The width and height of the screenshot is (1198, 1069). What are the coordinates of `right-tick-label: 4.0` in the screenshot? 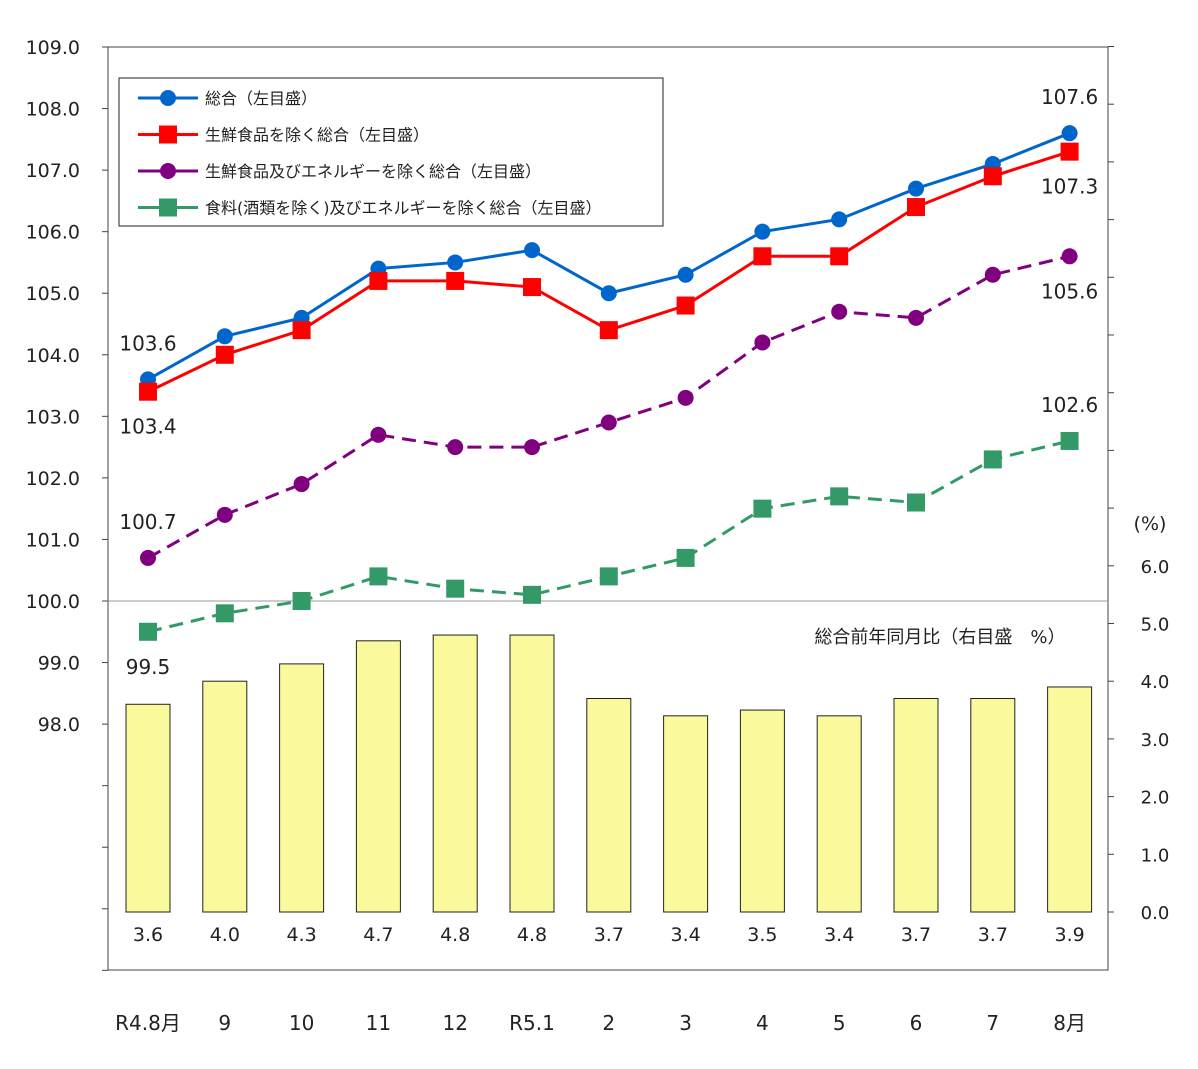 It's located at (1155, 682).